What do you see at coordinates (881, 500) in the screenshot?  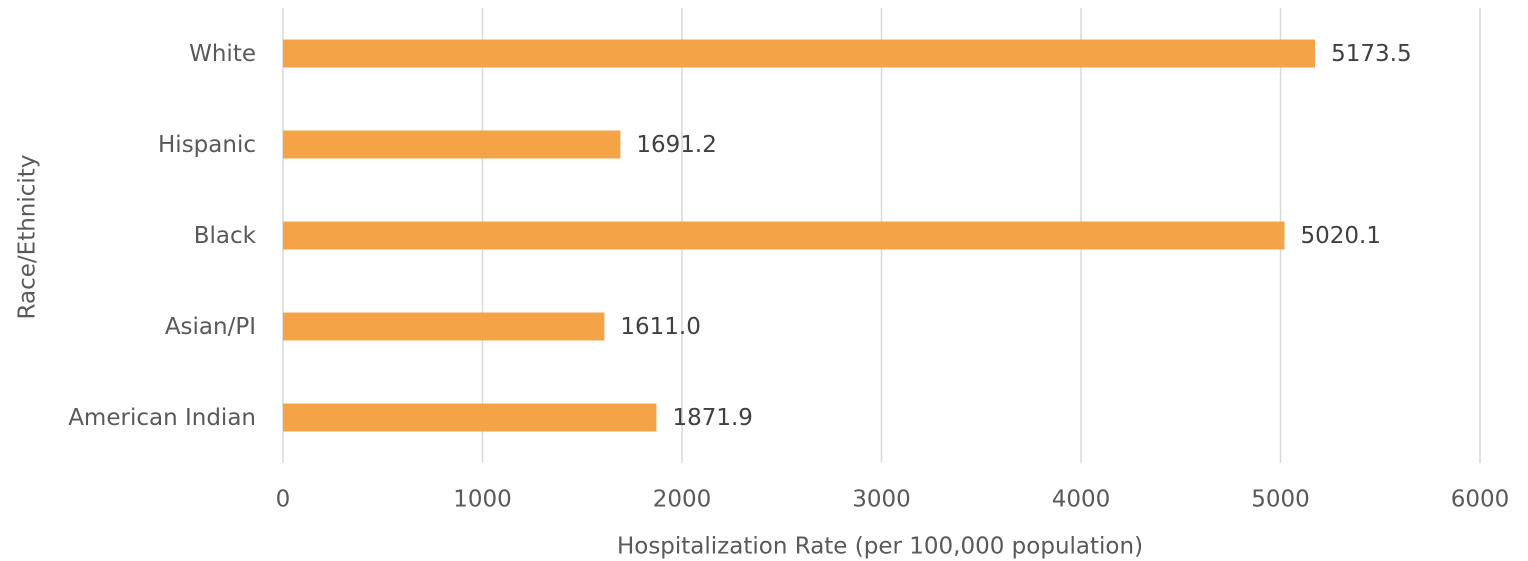 I see `x-tick-label: 3000` at bounding box center [881, 500].